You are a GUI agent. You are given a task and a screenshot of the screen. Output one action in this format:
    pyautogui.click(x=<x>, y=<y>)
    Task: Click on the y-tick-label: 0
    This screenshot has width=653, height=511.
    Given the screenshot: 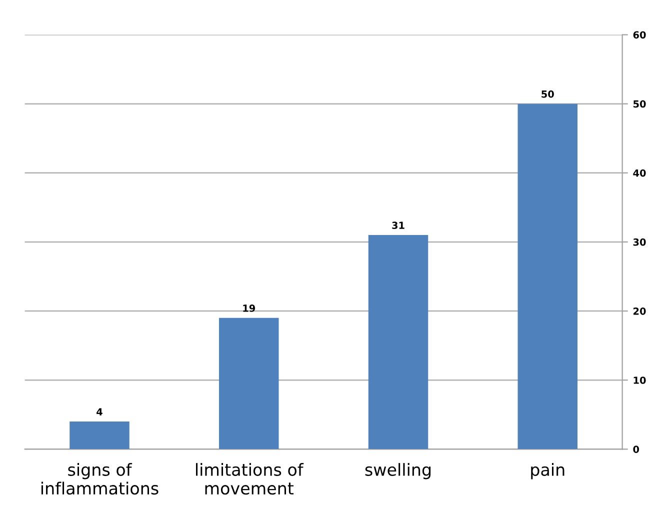 What is the action you would take?
    pyautogui.click(x=636, y=449)
    